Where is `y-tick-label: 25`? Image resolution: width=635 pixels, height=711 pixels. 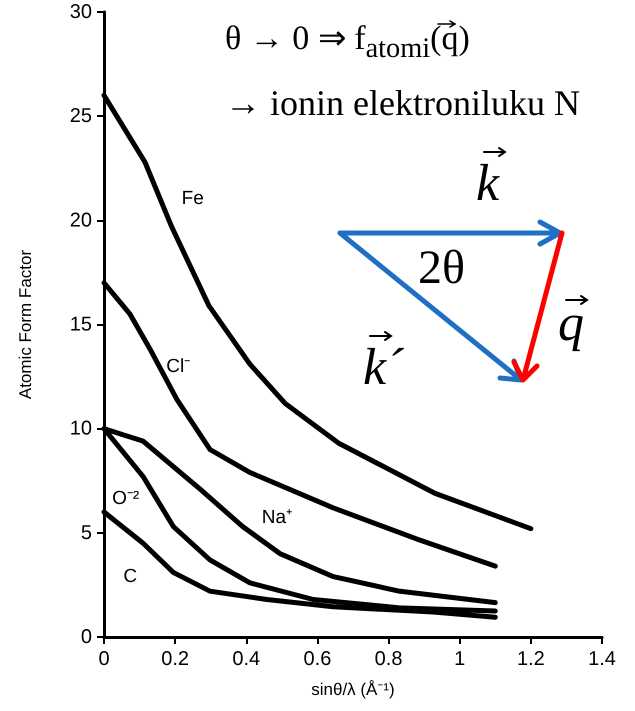 y-tick-label: 25 is located at coordinates (81, 116).